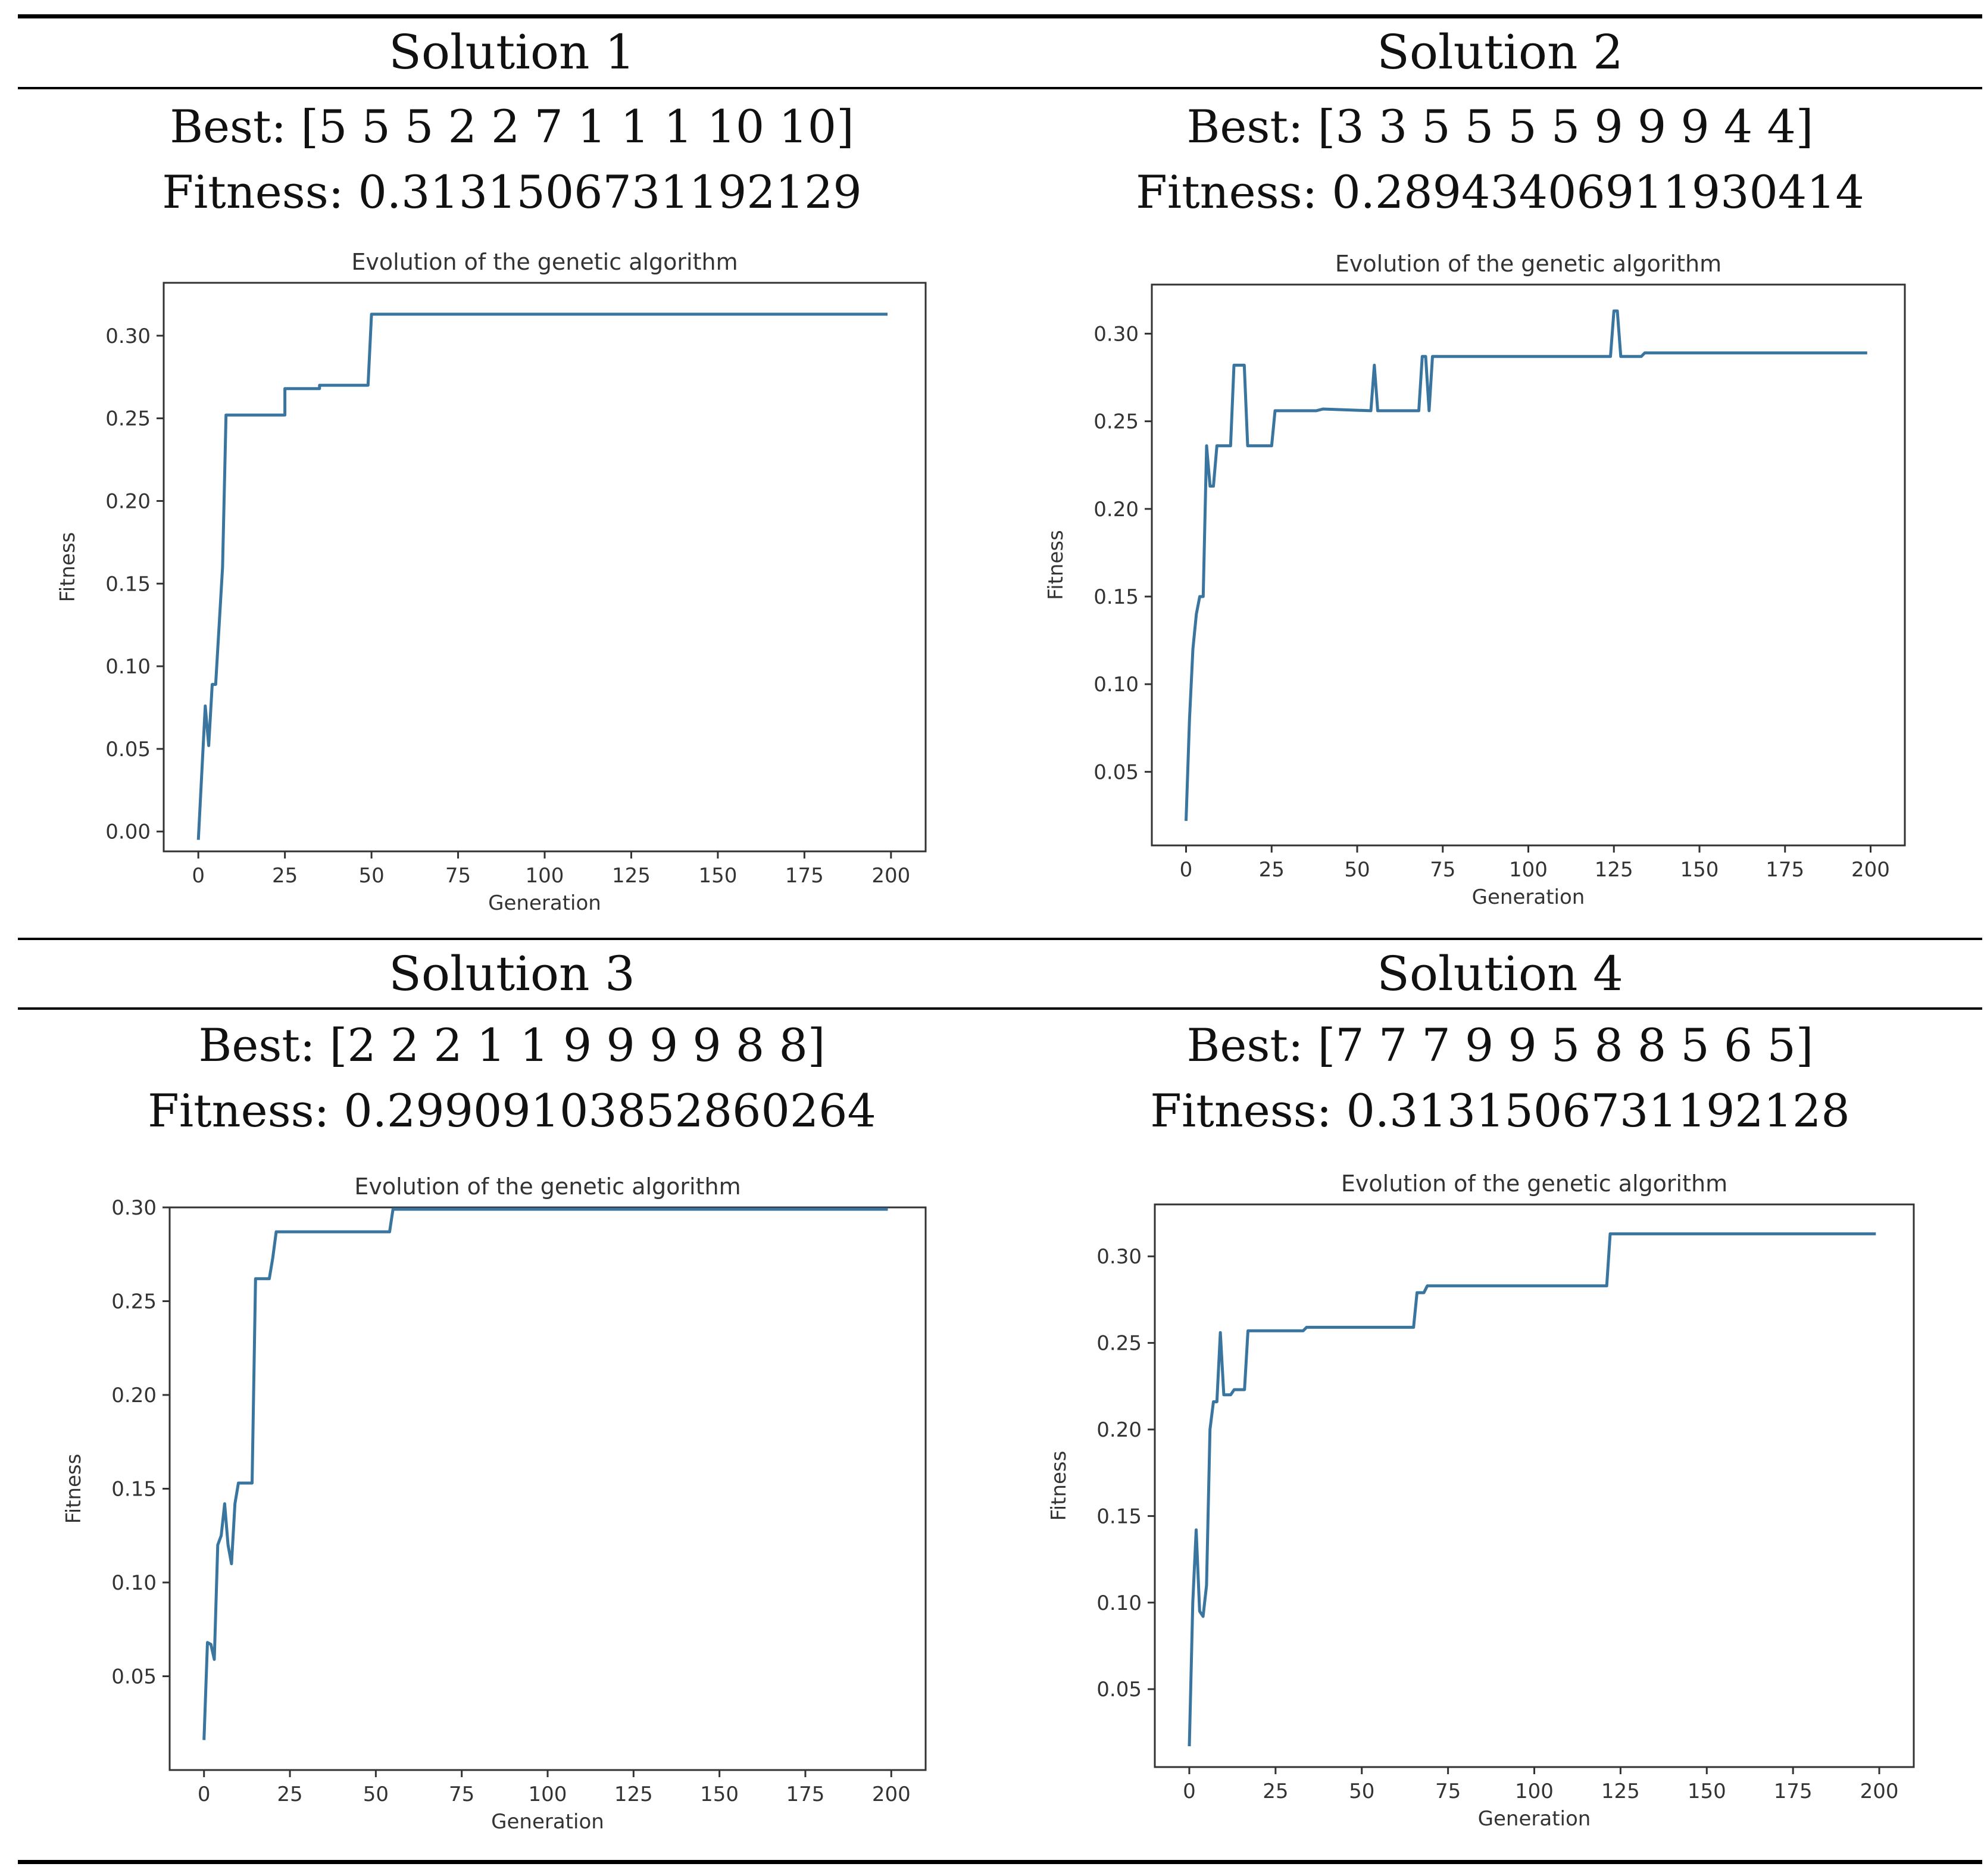  What do you see at coordinates (512, 52) in the screenshot?
I see `solution-title: Solution 1` at bounding box center [512, 52].